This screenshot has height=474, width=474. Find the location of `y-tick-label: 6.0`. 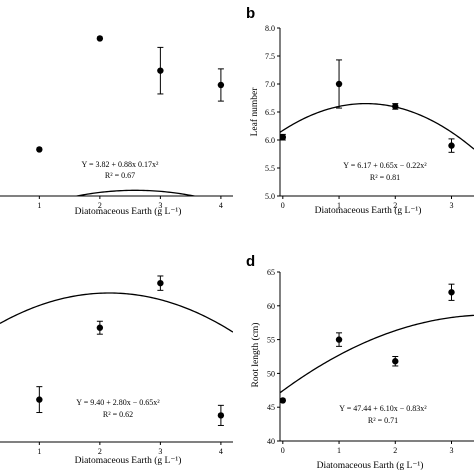

y-tick-label: 6.0 is located at coordinates (270, 140).